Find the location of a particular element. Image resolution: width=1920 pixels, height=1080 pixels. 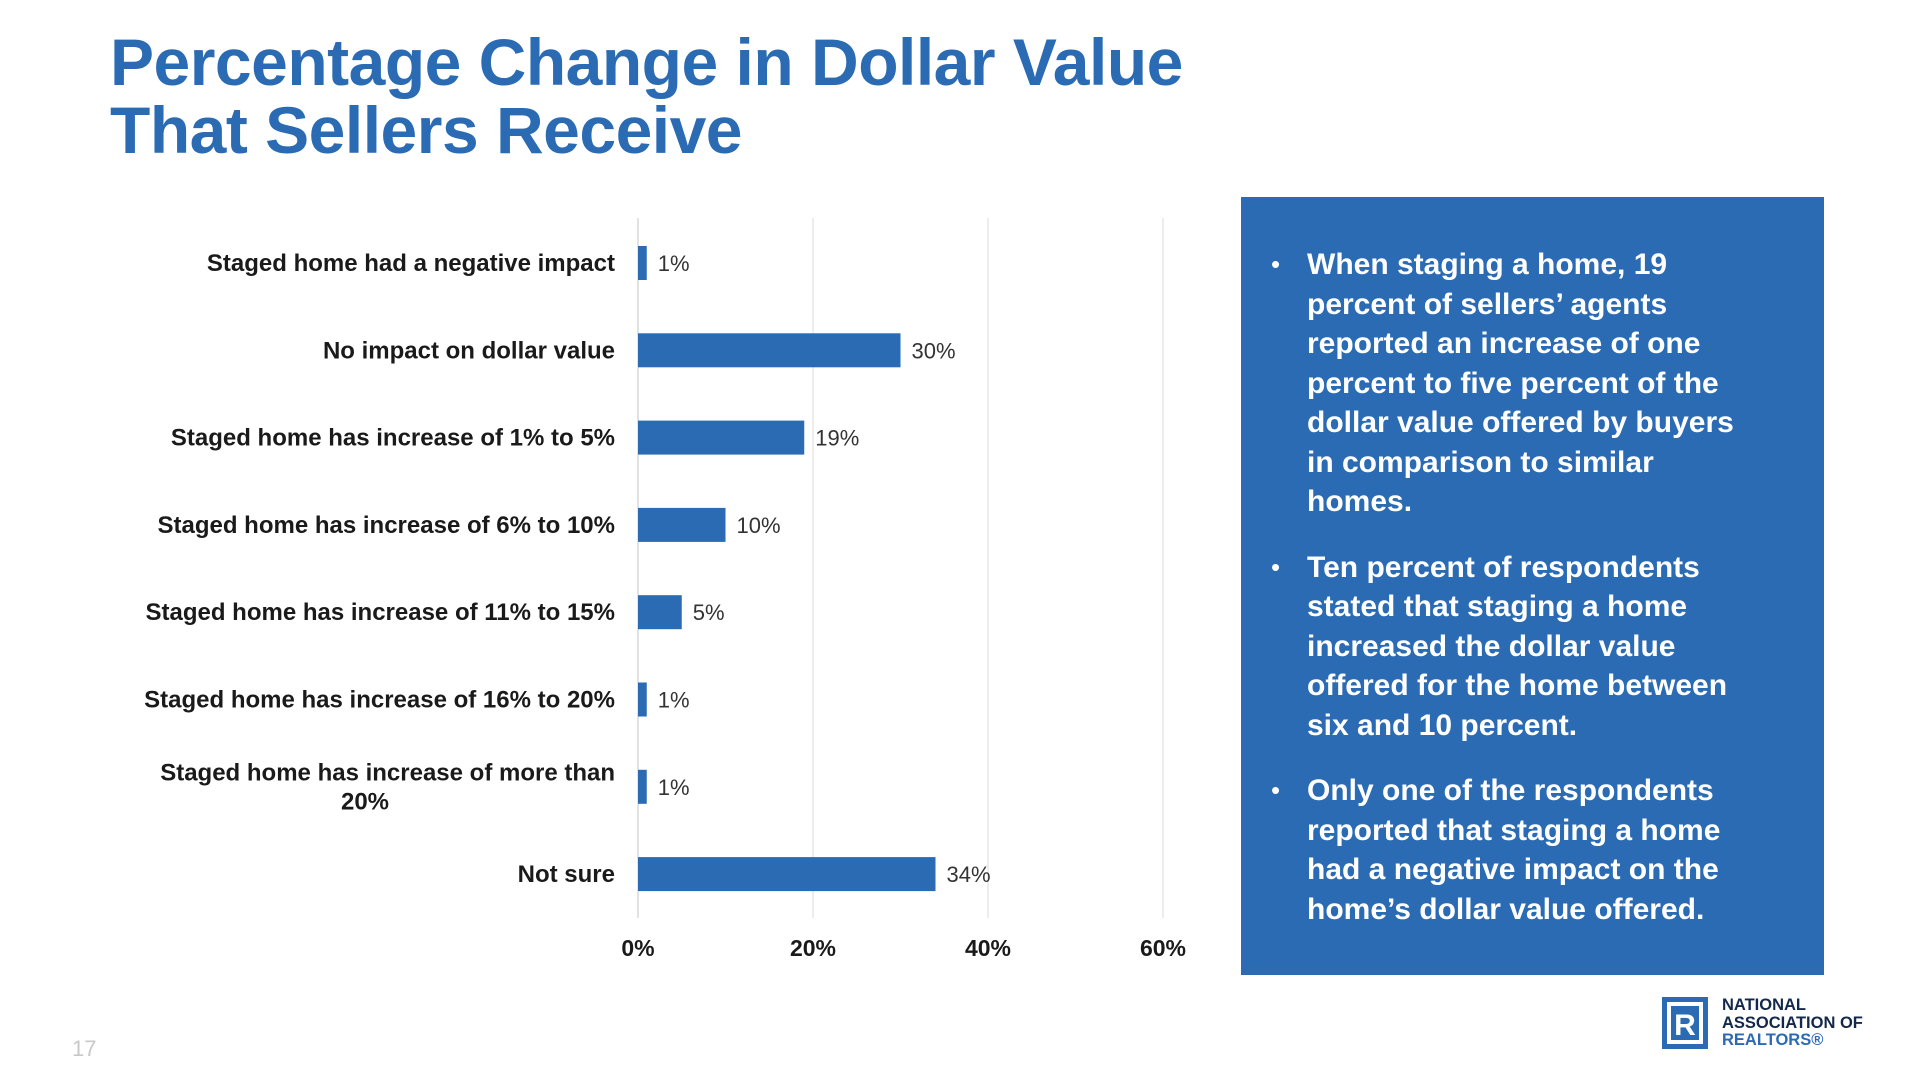

finding-text-line: dollar value offered by buyers is located at coordinates (1520, 422).